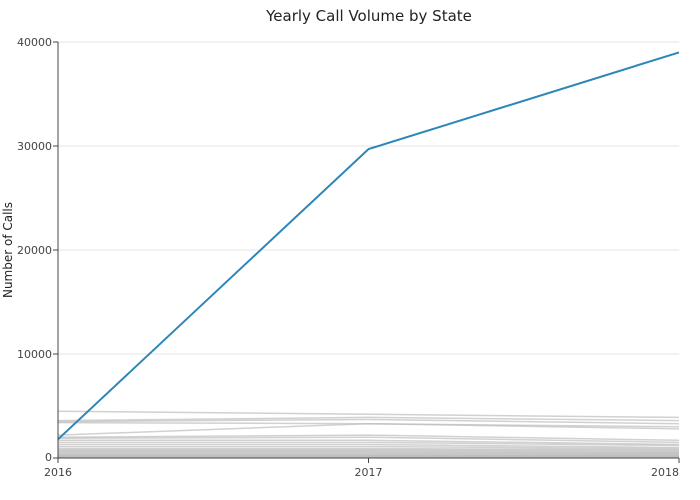 This screenshot has height=500, width=700. I want to click on background-series-group, so click(368, 434).